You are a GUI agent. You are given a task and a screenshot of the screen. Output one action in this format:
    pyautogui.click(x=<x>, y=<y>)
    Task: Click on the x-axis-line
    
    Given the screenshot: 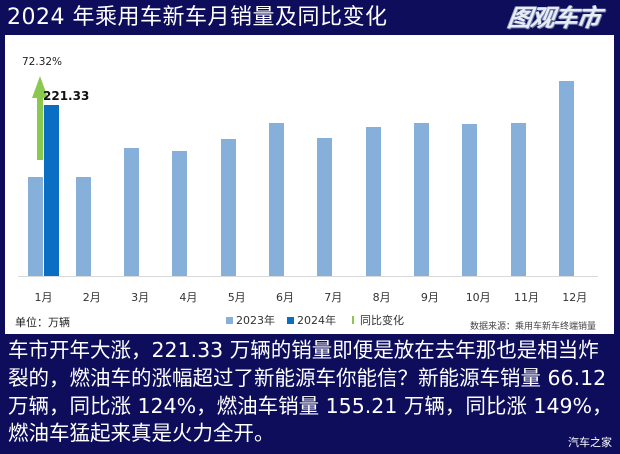 What is the action you would take?
    pyautogui.click(x=308, y=276)
    